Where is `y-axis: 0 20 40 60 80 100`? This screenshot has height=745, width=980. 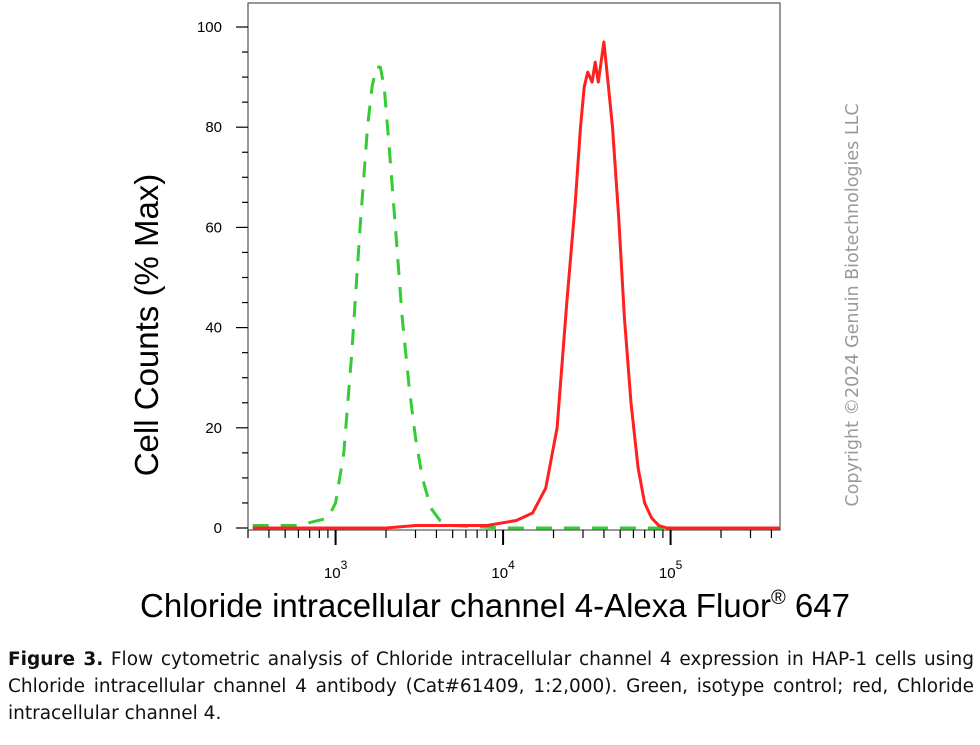
y-axis: 0 20 40 60 80 100 is located at coordinates (222, 278).